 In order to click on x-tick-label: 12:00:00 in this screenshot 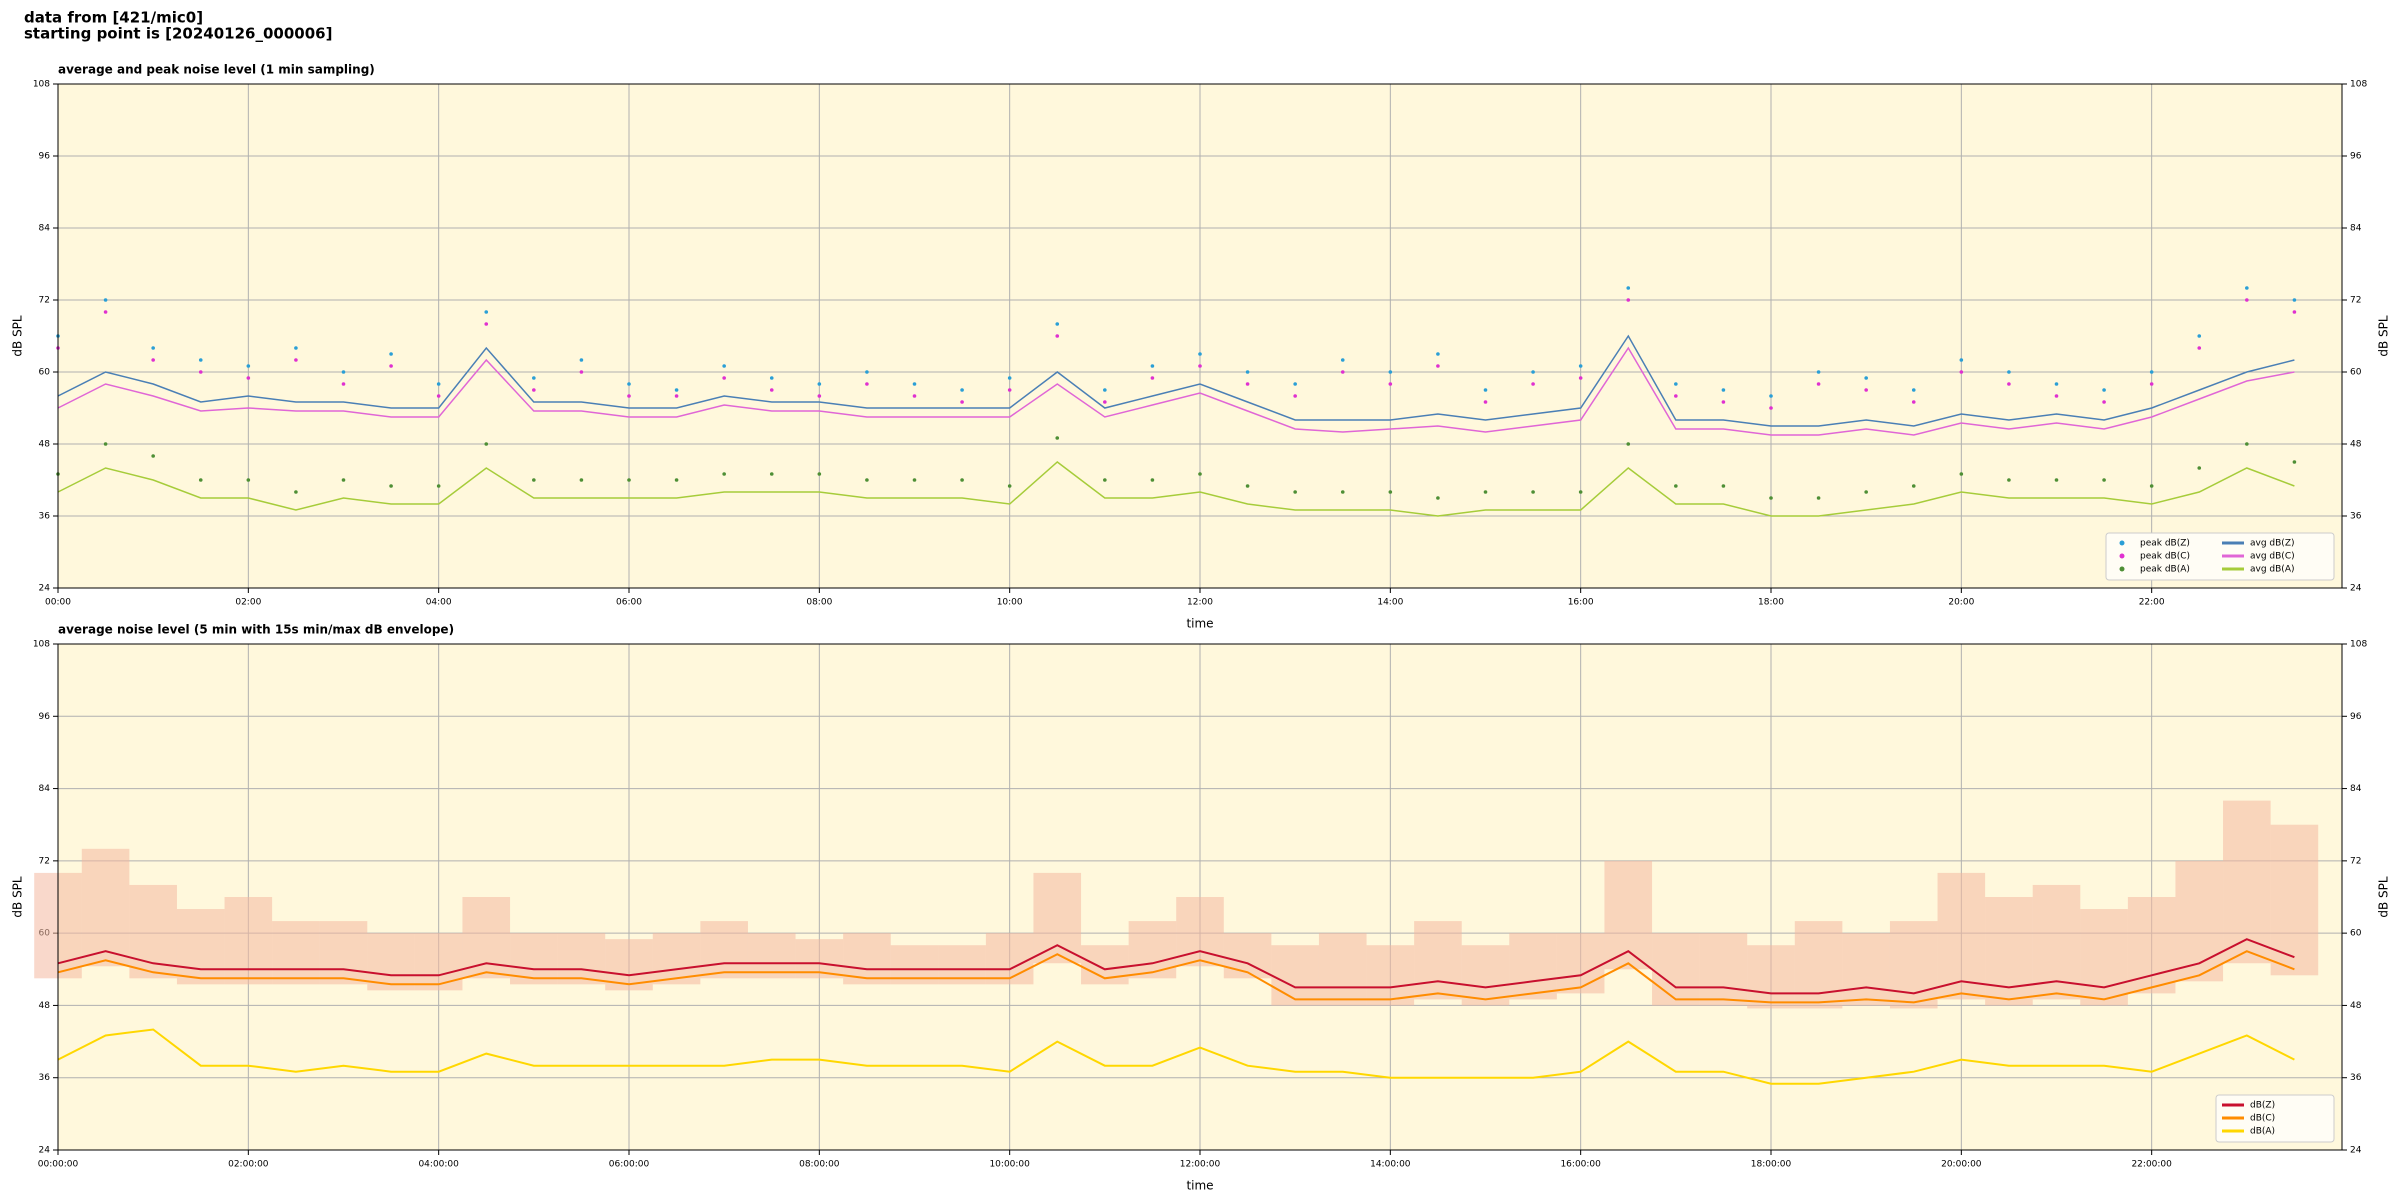, I will do `click(1200, 1165)`.